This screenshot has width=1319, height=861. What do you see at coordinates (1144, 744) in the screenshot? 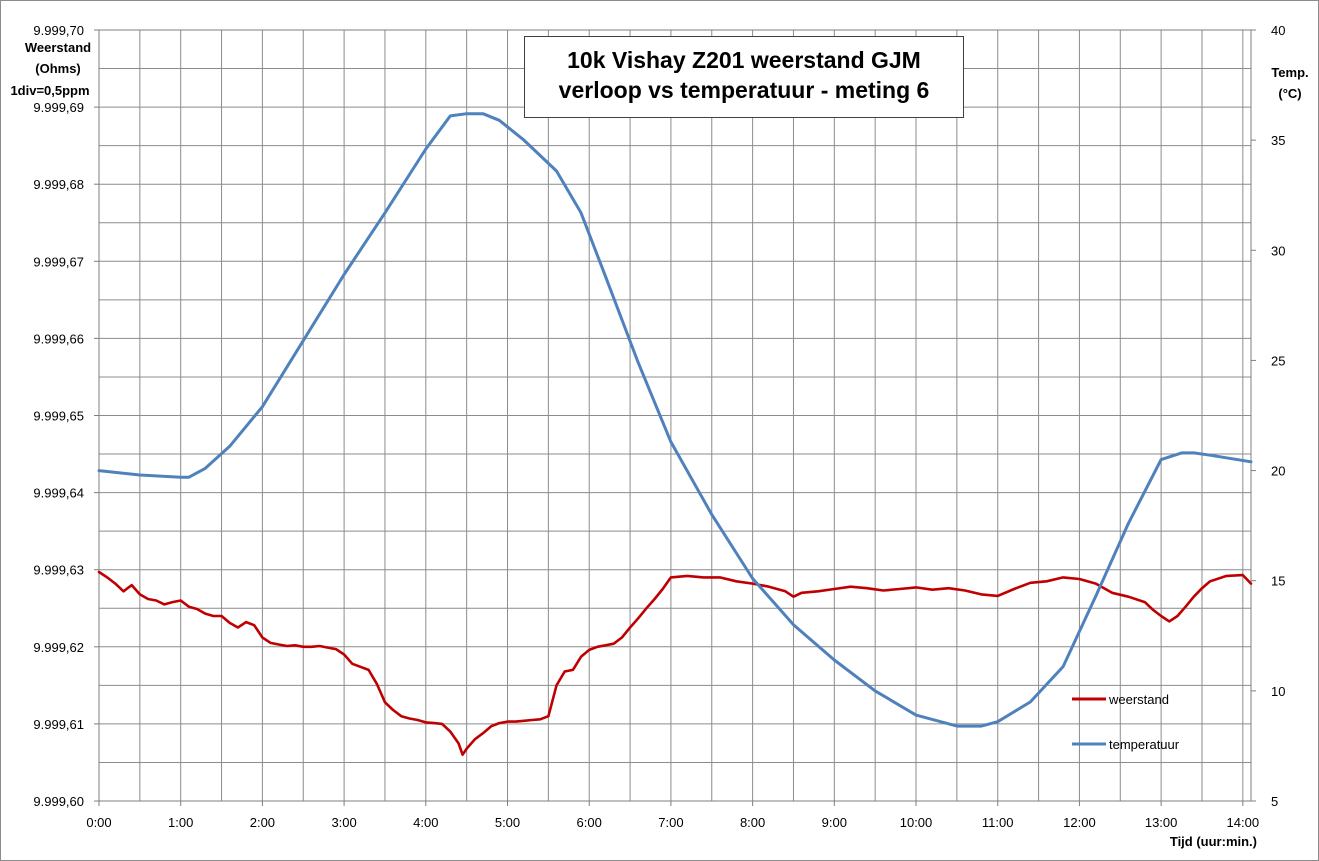
I see `legend-label-temperatuur: temperatuur` at bounding box center [1144, 744].